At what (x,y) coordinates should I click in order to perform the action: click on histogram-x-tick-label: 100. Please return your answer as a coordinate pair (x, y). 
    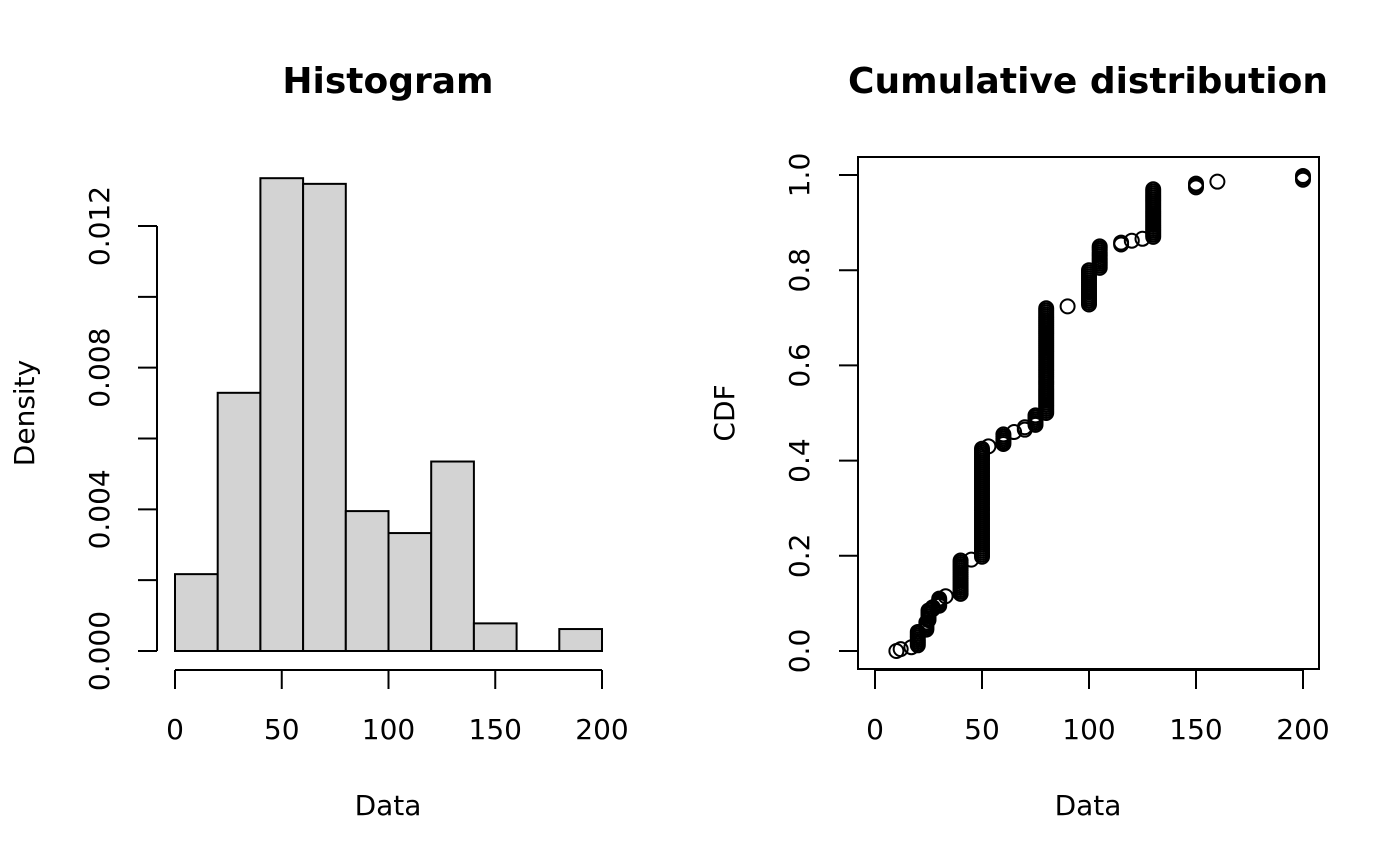
    Looking at the image, I should click on (388, 729).